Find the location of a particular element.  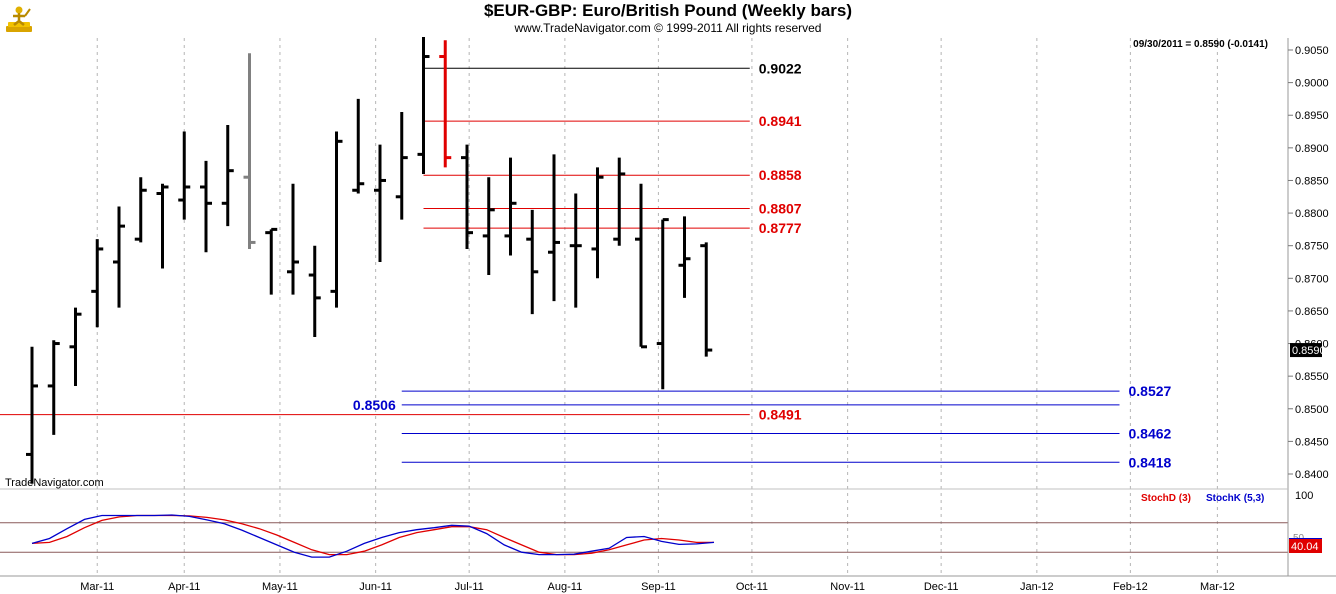

month-label: Apr-11 is located at coordinates (184, 587).